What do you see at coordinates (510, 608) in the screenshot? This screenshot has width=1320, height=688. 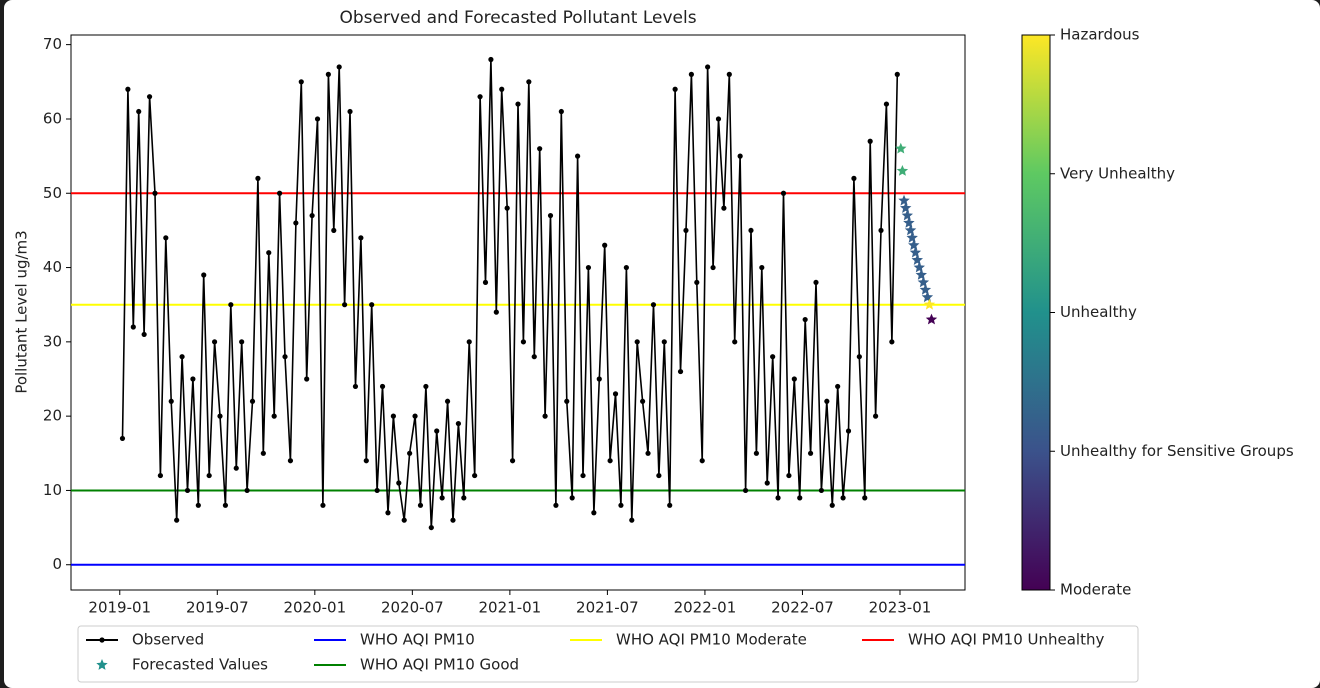 I see `x-tick-label: 2021-01` at bounding box center [510, 608].